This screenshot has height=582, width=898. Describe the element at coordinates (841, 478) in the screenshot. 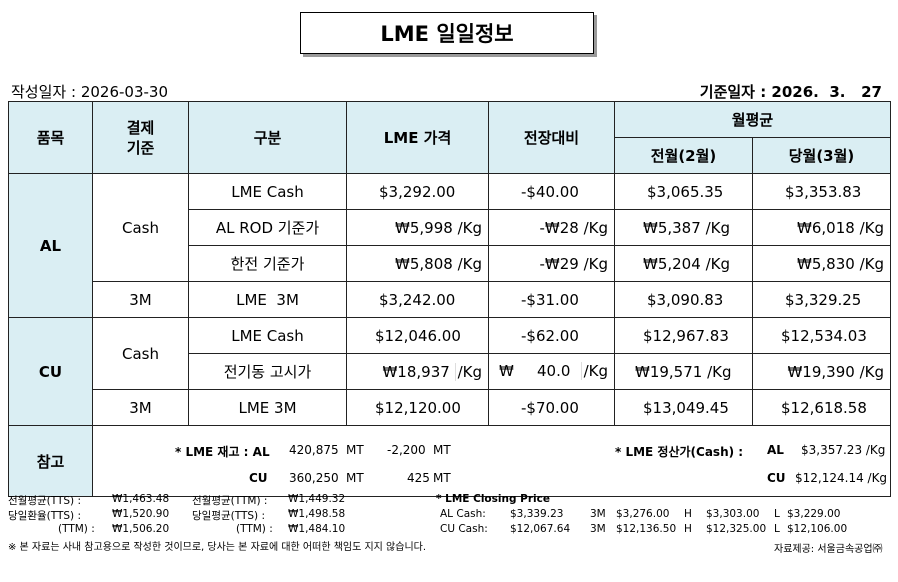

I see `cu-settle-price: $12,124.14 /Kg` at that location.